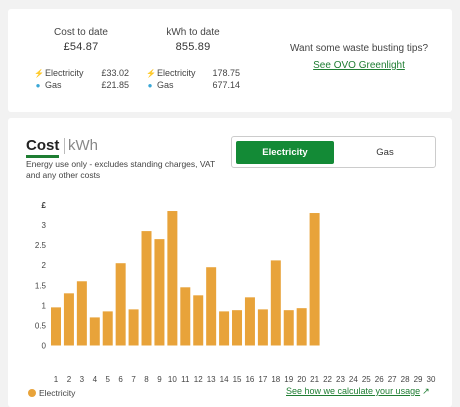 This screenshot has height=407, width=460. Describe the element at coordinates (426, 391) in the screenshot. I see `external-link-icon: ↗` at that location.